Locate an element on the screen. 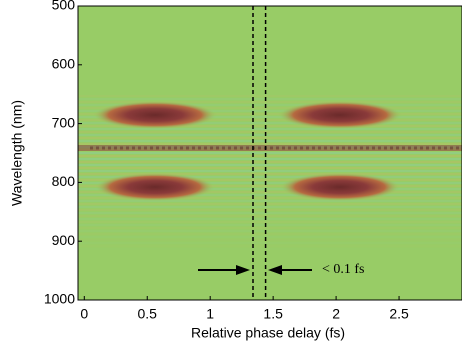 This screenshot has width=462, height=354. y-tick-label: 800 is located at coordinates (64, 181).